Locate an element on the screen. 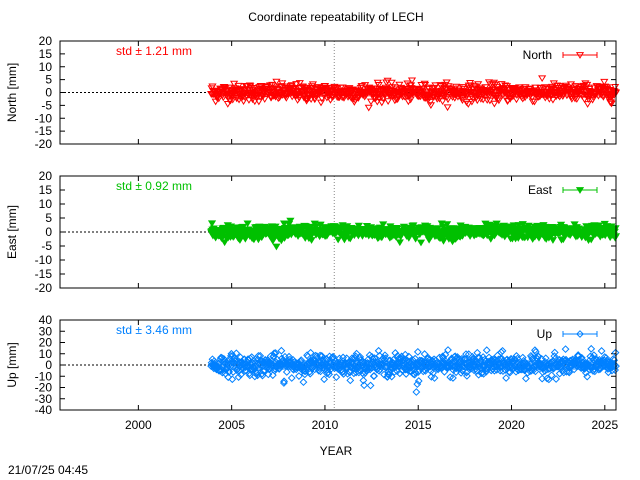 Image resolution: width=640 pixels, height=480 pixels. std-annotation: std ± 0.92 mm is located at coordinates (154, 186).